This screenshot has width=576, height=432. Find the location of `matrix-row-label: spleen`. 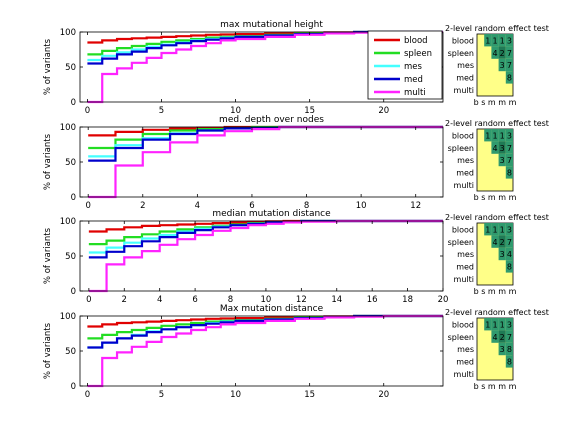

matrix-row-label: spleen is located at coordinates (461, 242).